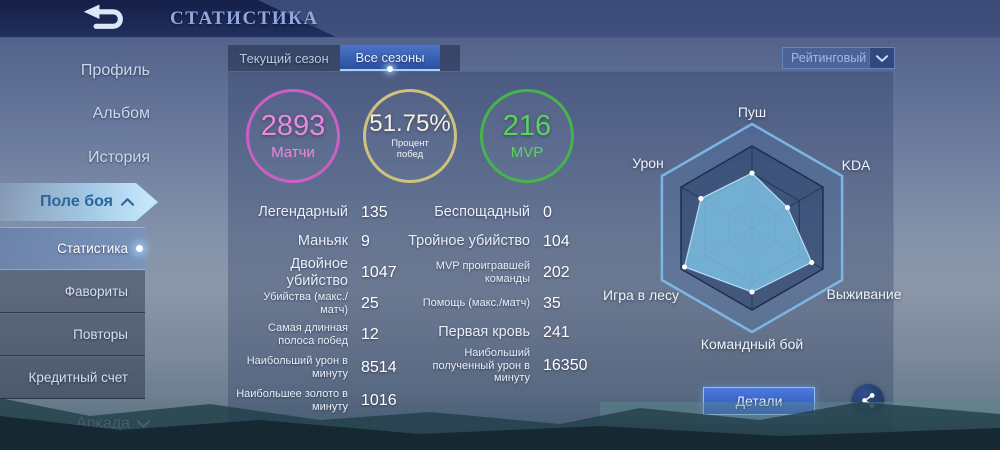  I want to click on stat-row: Помощь (макс./матч) 35, so click(512, 303).